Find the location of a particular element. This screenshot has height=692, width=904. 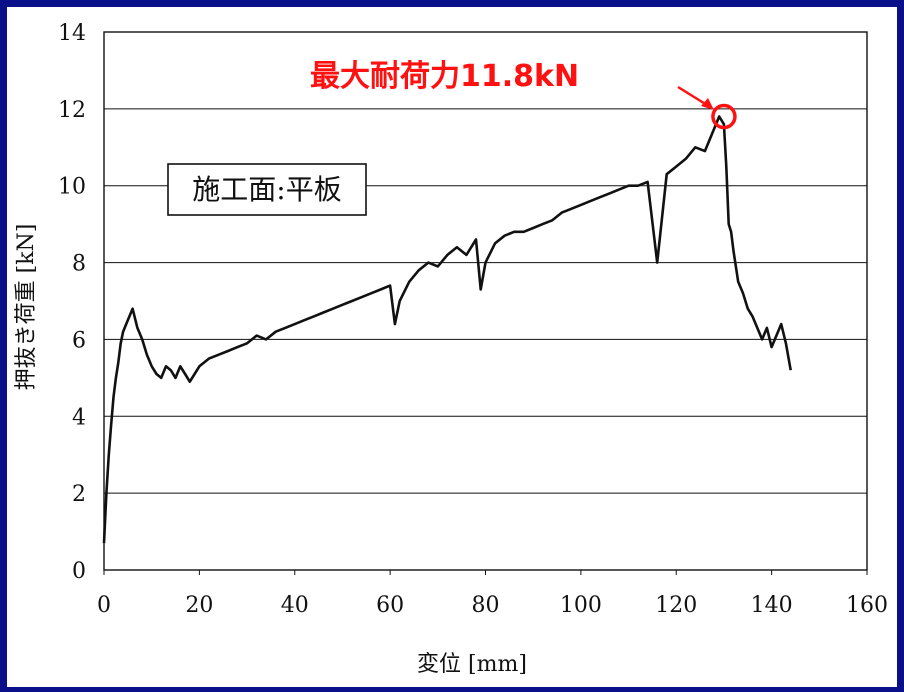

x-tick-label: 60 is located at coordinates (390, 605).